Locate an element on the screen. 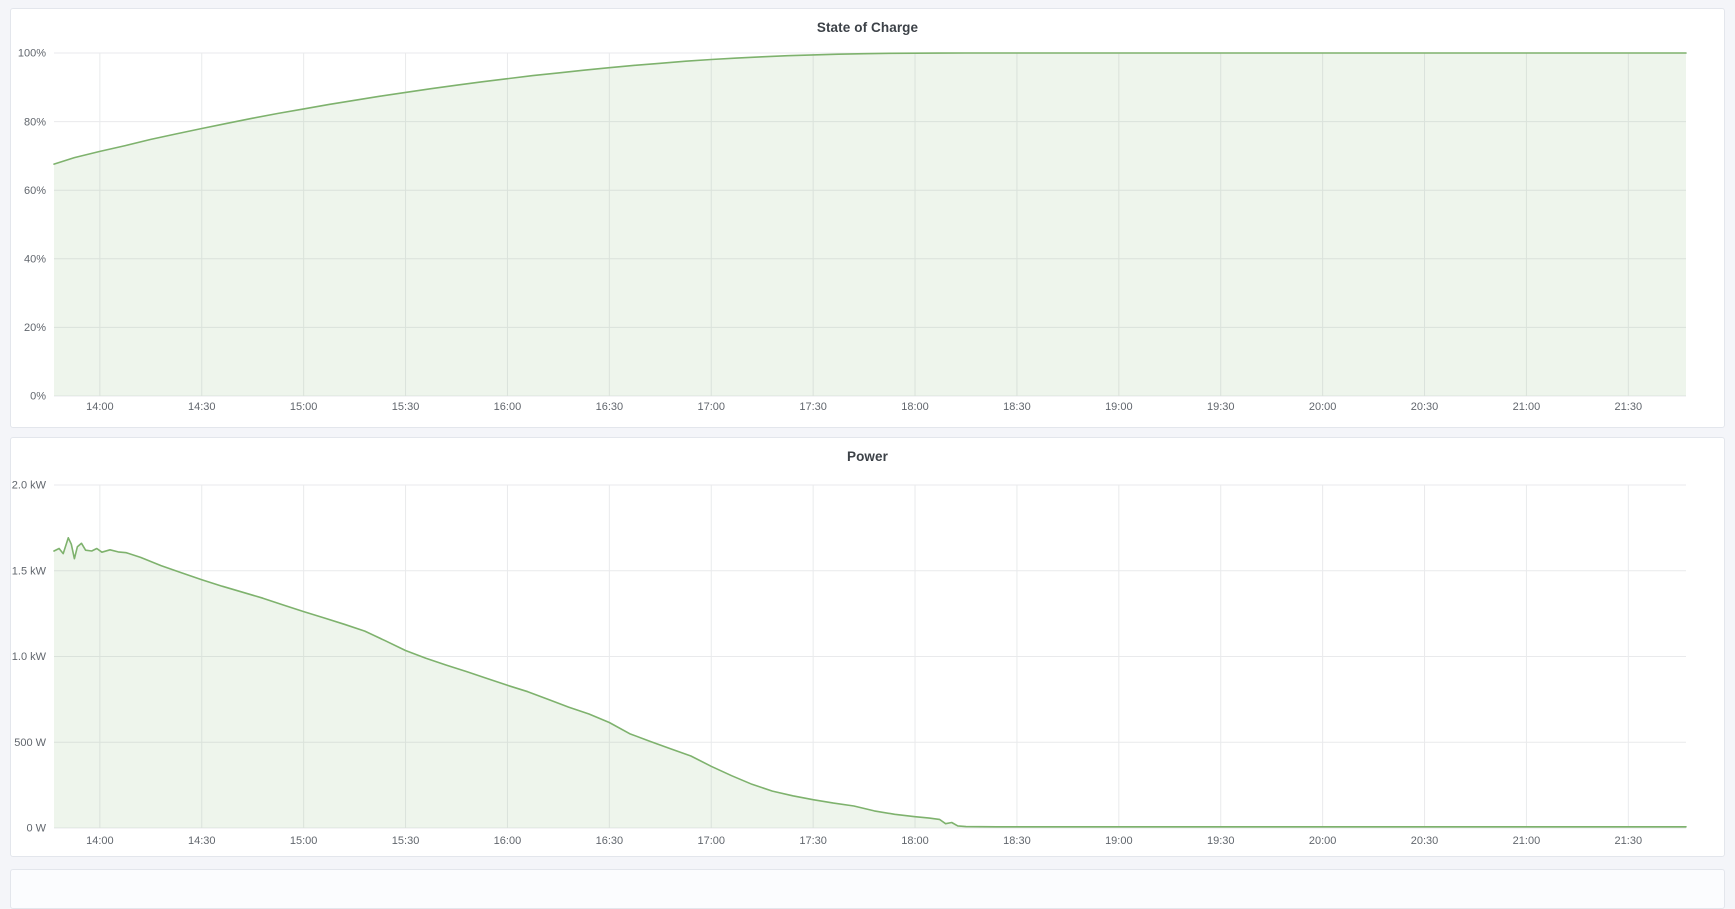 Image resolution: width=1735 pixels, height=909 pixels. y-axis-tick-label: 500 W is located at coordinates (30, 743).